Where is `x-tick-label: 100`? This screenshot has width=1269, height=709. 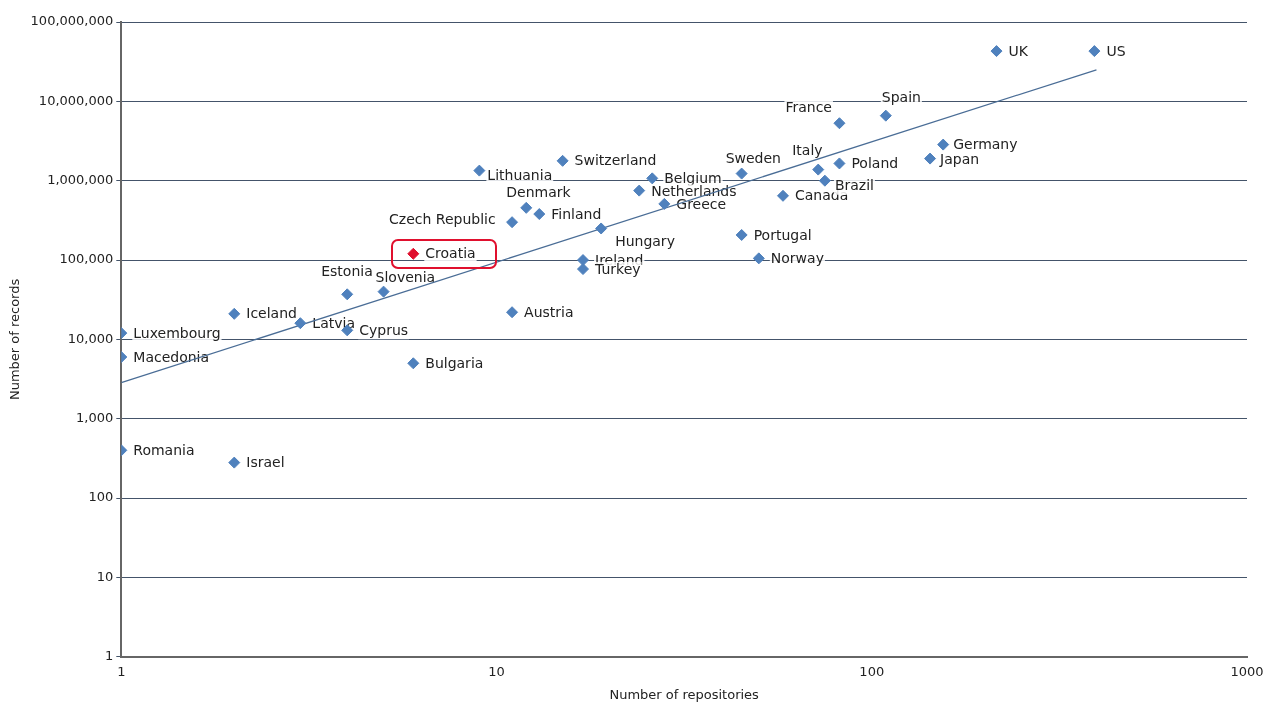
x-tick-label: 100 is located at coordinates (872, 671).